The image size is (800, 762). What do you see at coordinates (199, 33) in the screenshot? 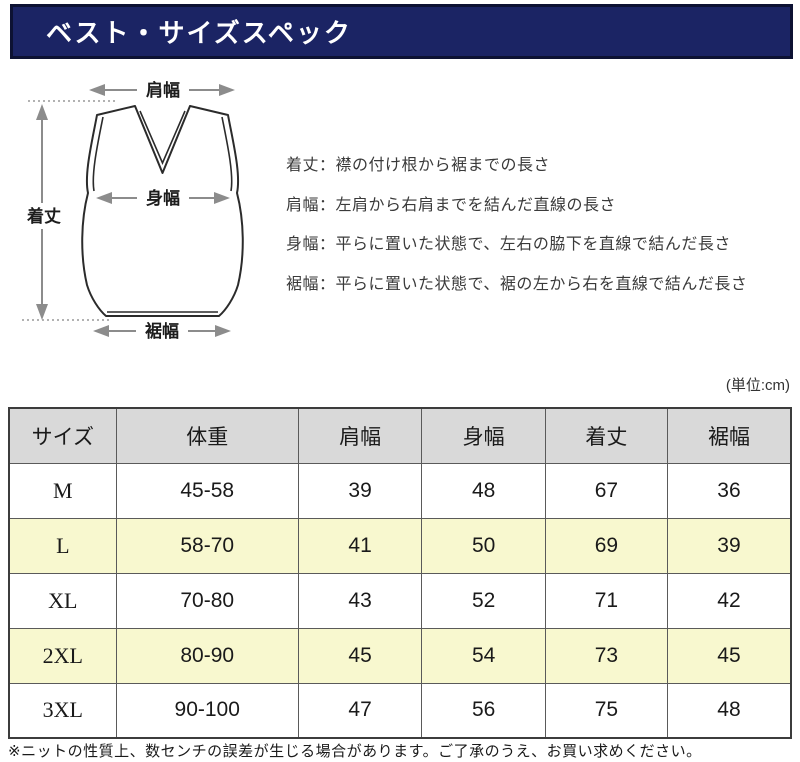
I see `page-title: ベスト・サイズスペック` at bounding box center [199, 33].